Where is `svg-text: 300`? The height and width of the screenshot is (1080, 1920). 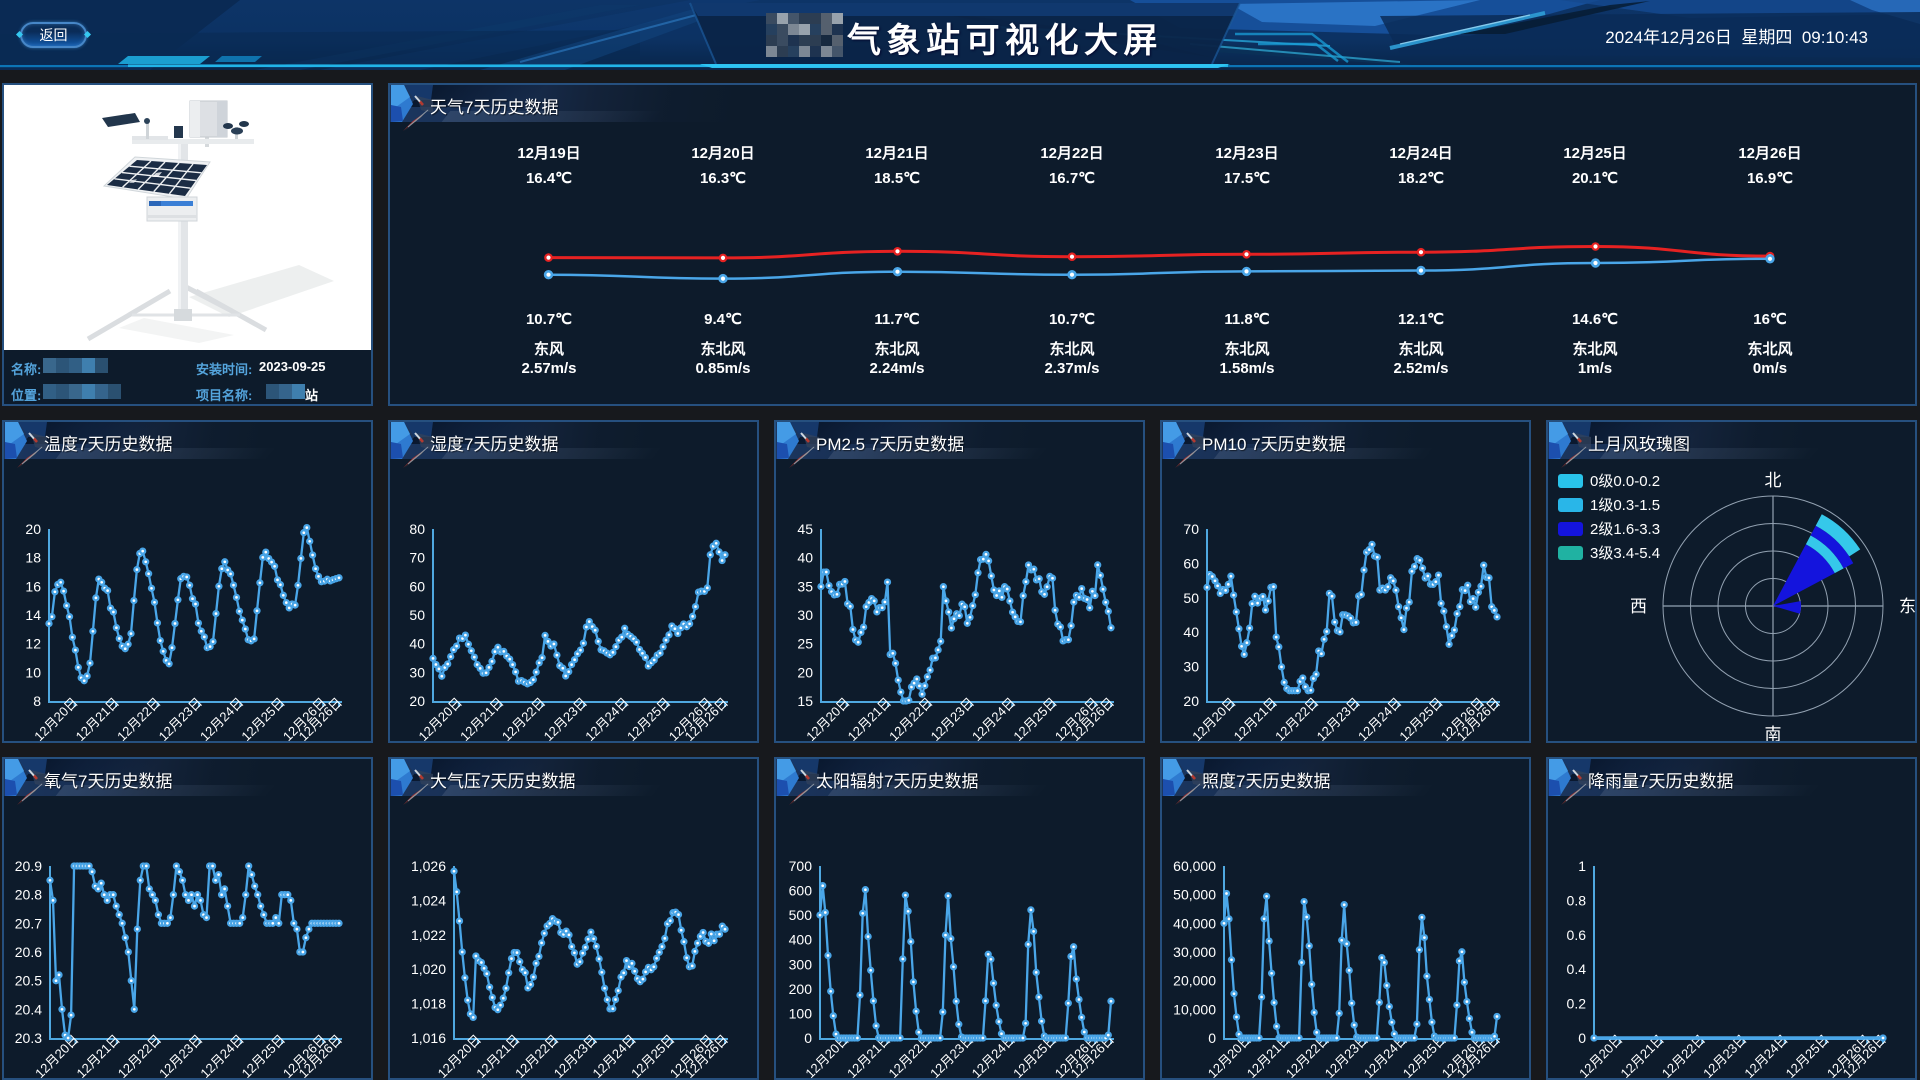 svg-text: 300 is located at coordinates (801, 964).